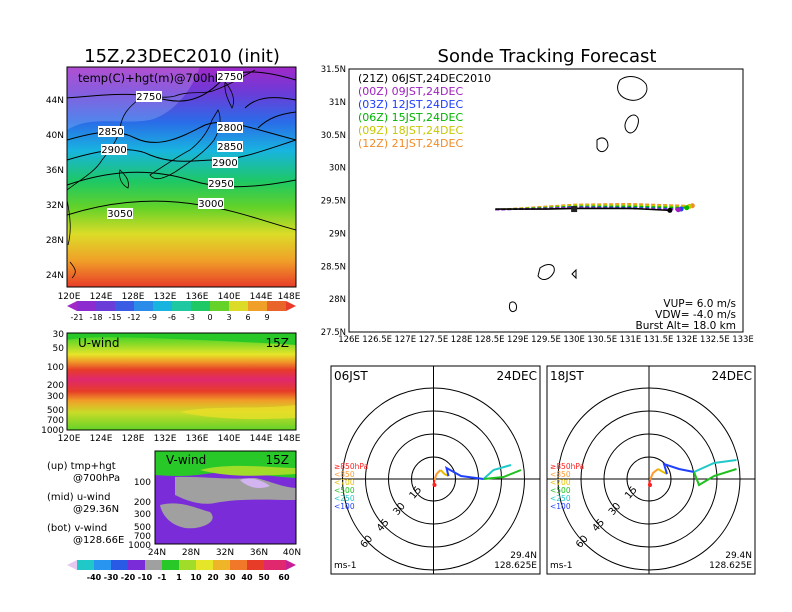 This screenshot has width=792, height=612. I want to click on note-line: (bot) v-wind, so click(77, 528).